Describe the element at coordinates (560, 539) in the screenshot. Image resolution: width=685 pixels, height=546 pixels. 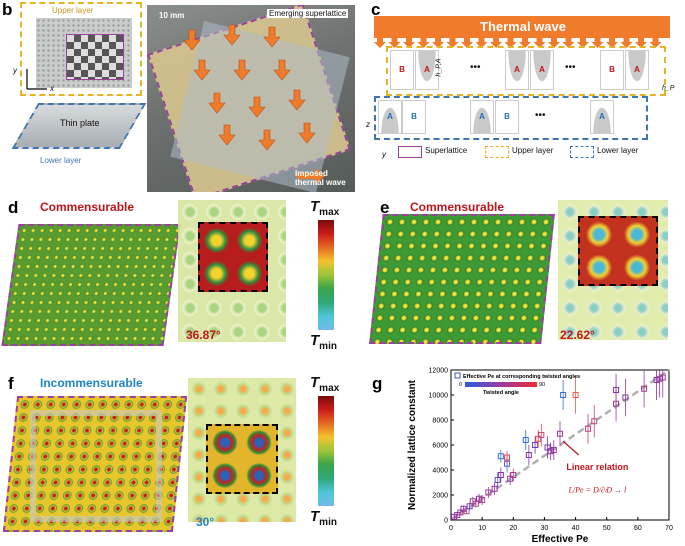
I see `x-axis-label: Effective Pe` at that location.